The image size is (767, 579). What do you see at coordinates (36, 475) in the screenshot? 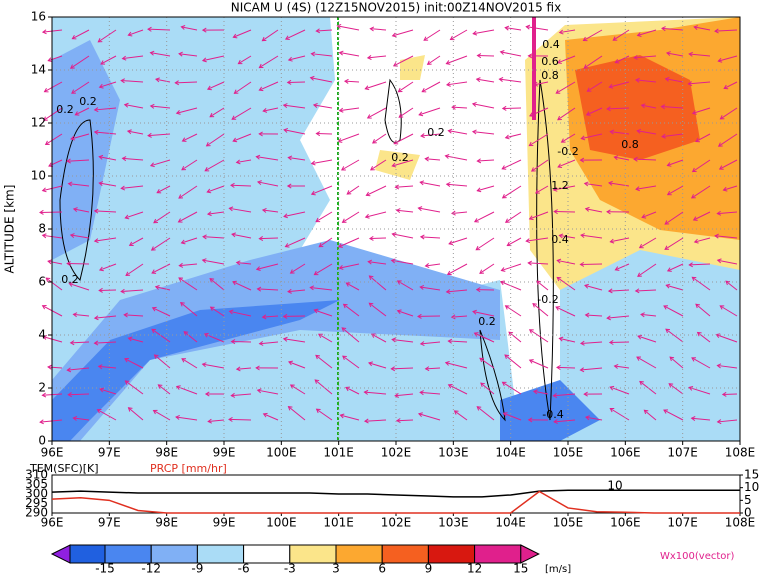
I see `y-tick-label: 310` at bounding box center [36, 475].